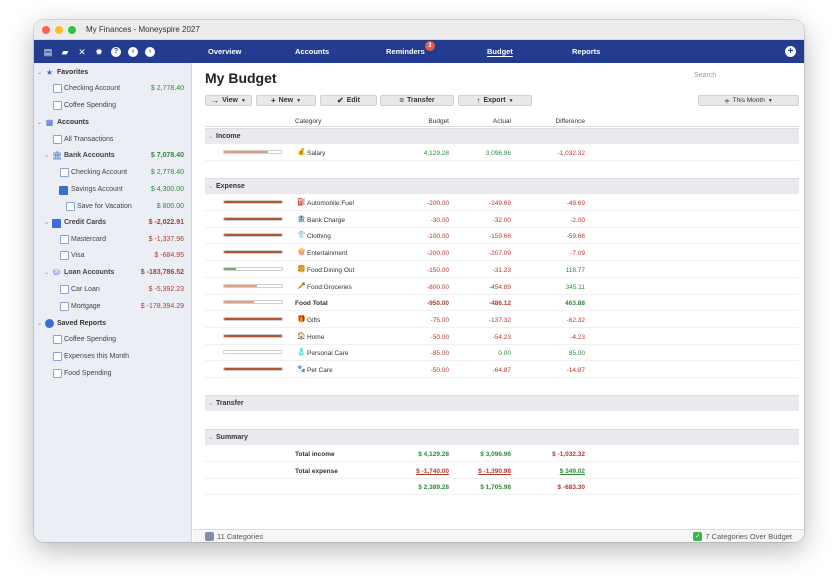  What do you see at coordinates (502, 437) in the screenshot?
I see `section-summary: ⌄ Summary` at bounding box center [502, 437].